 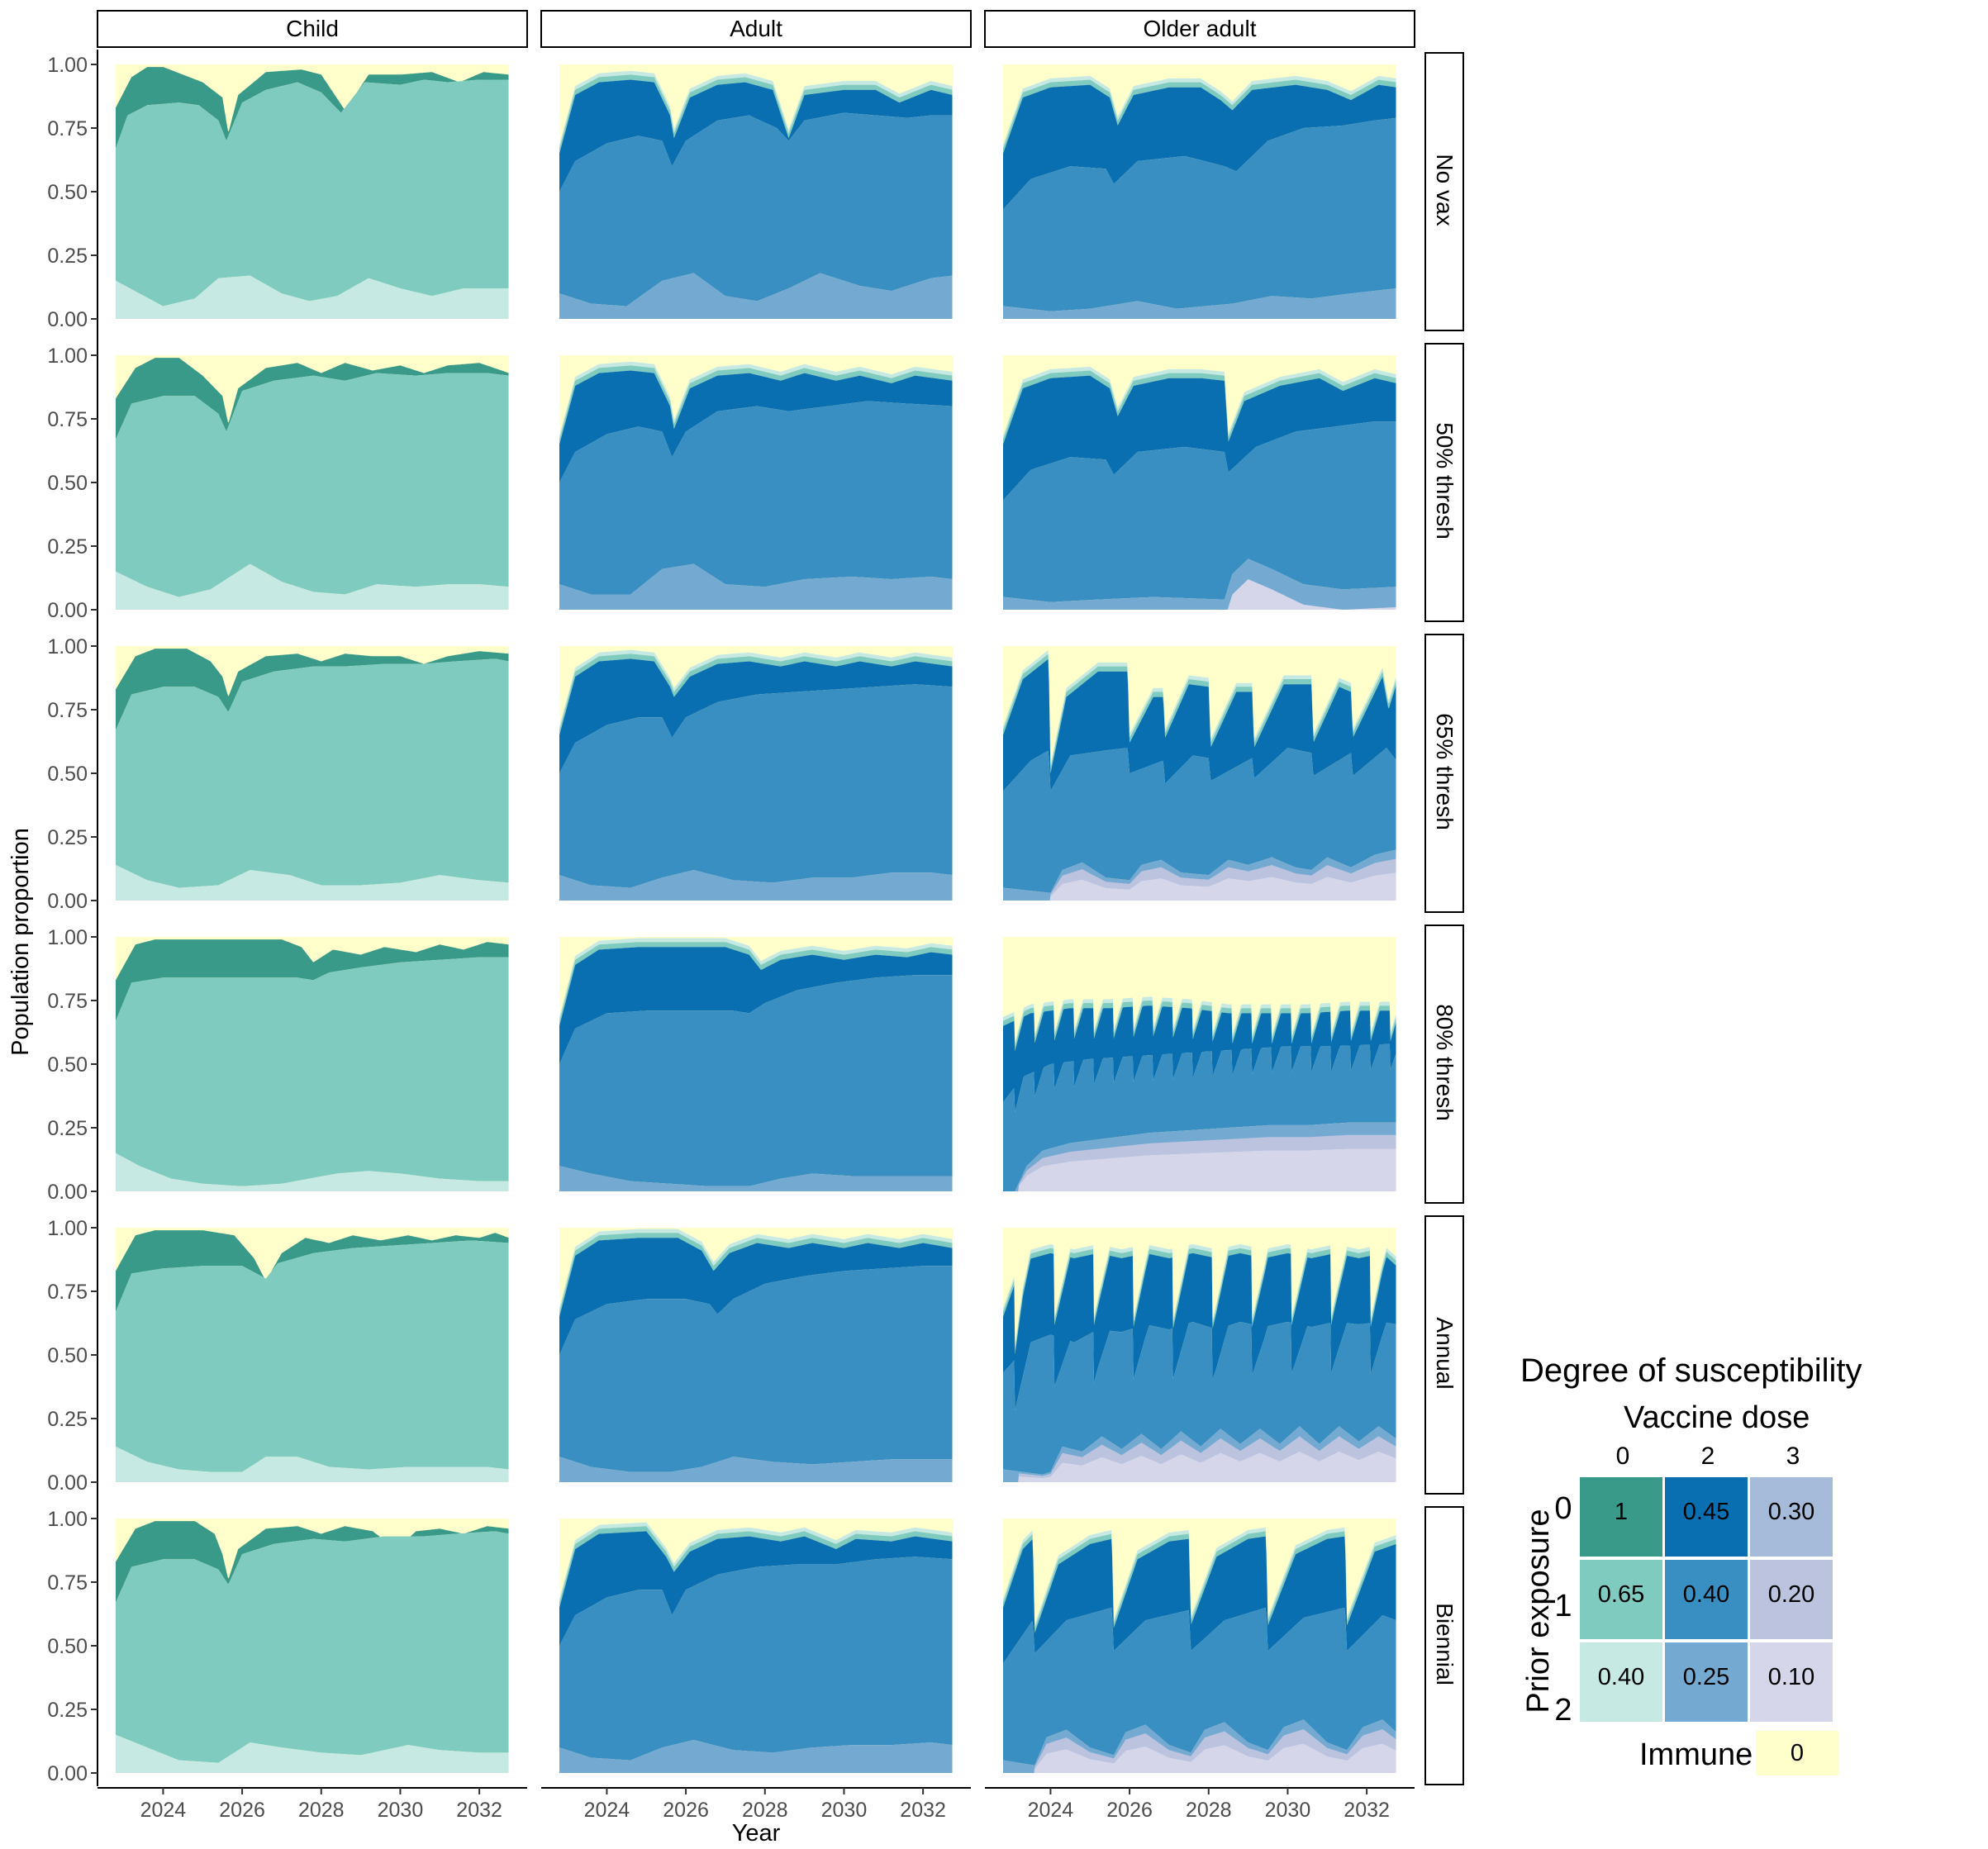 I want to click on panel-80-thresh-child, so click(x=313, y=1064).